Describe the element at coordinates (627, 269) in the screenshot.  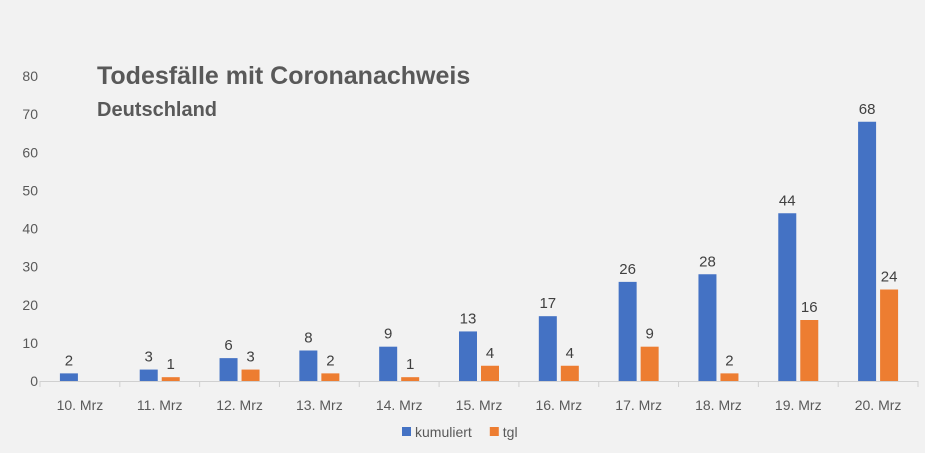
I see `data-label-kumuliert: 26` at that location.